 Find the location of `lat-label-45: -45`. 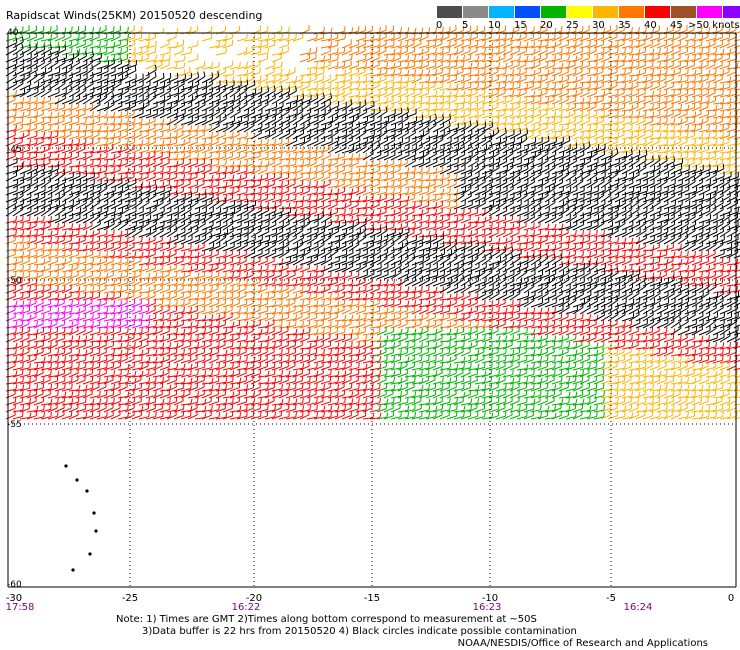

lat-label-45: -45 is located at coordinates (14, 150).